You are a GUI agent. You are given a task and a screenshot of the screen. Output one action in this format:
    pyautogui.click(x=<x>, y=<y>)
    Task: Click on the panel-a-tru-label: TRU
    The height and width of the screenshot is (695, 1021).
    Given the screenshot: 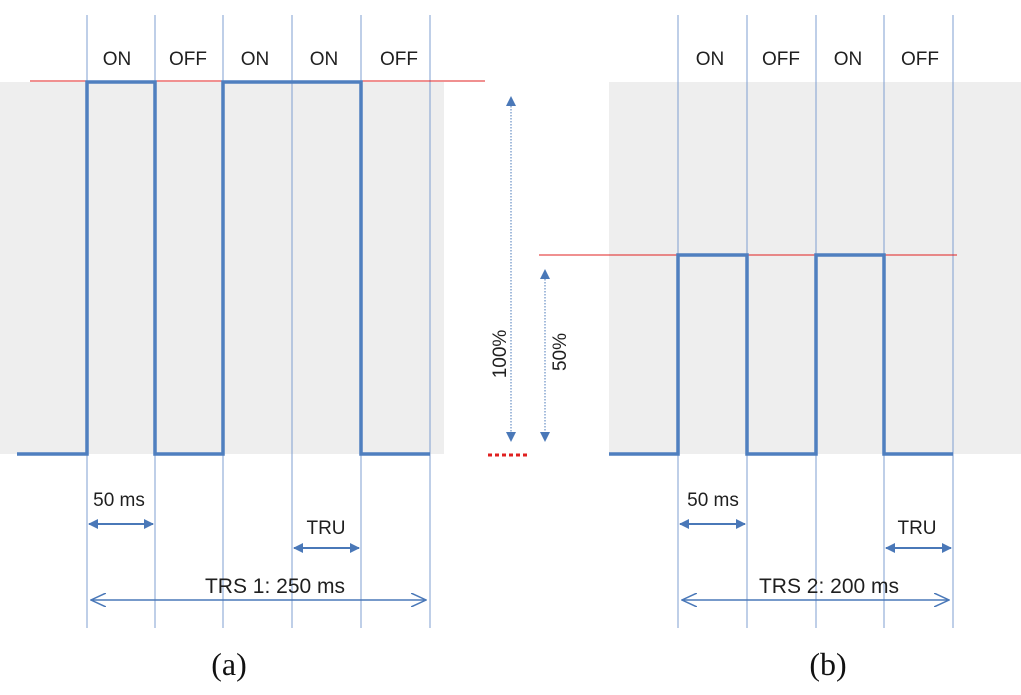 What is the action you would take?
    pyautogui.click(x=325, y=528)
    